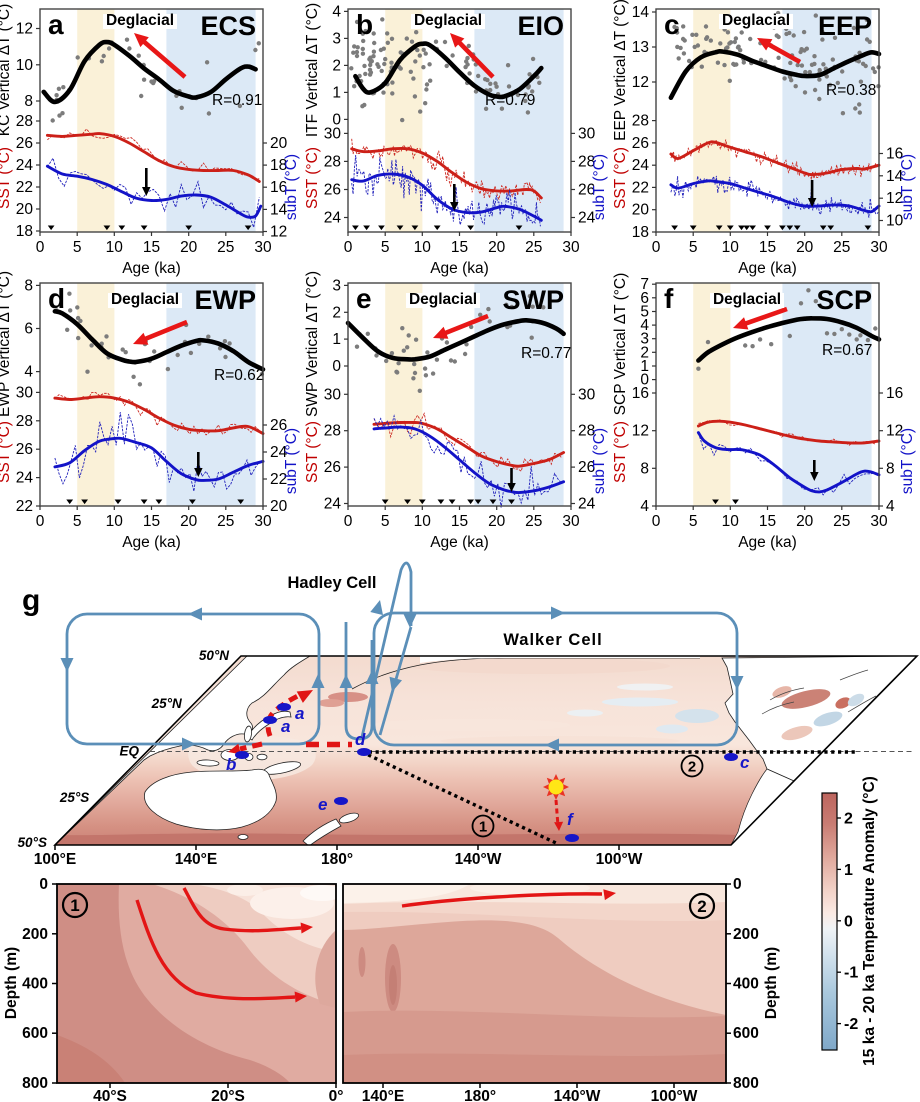  What do you see at coordinates (74, 797) in the screenshot?
I see `svg-text: 25°S` at bounding box center [74, 797].